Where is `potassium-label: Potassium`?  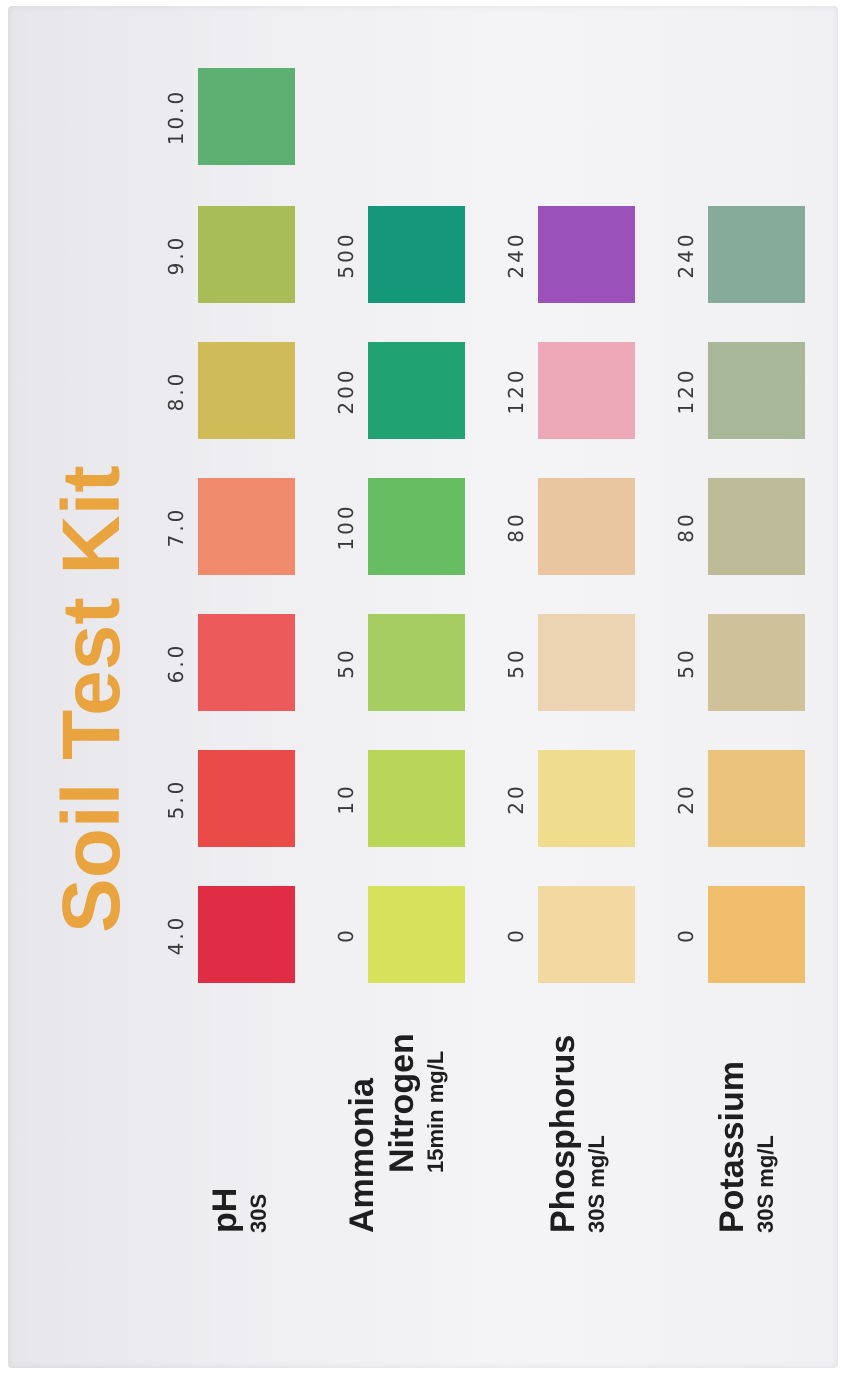 potassium-label: Potassium is located at coordinates (732, 1147).